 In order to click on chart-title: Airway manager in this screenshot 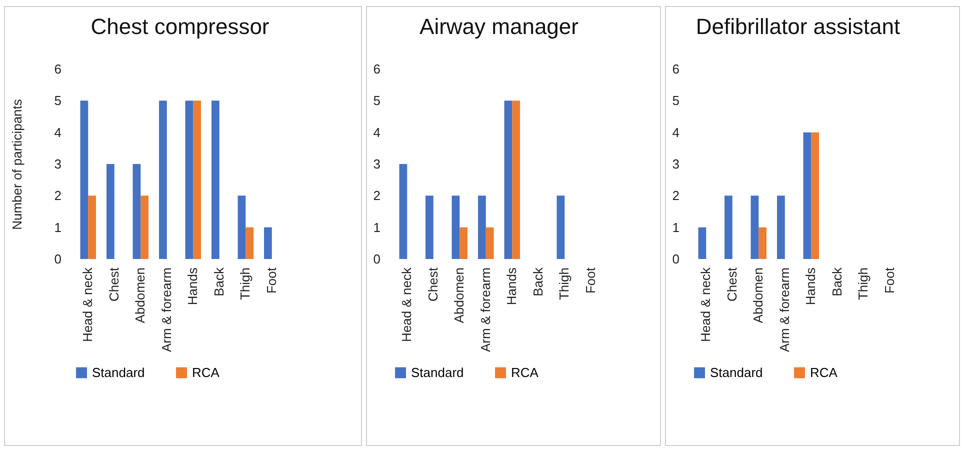, I will do `click(499, 26)`.